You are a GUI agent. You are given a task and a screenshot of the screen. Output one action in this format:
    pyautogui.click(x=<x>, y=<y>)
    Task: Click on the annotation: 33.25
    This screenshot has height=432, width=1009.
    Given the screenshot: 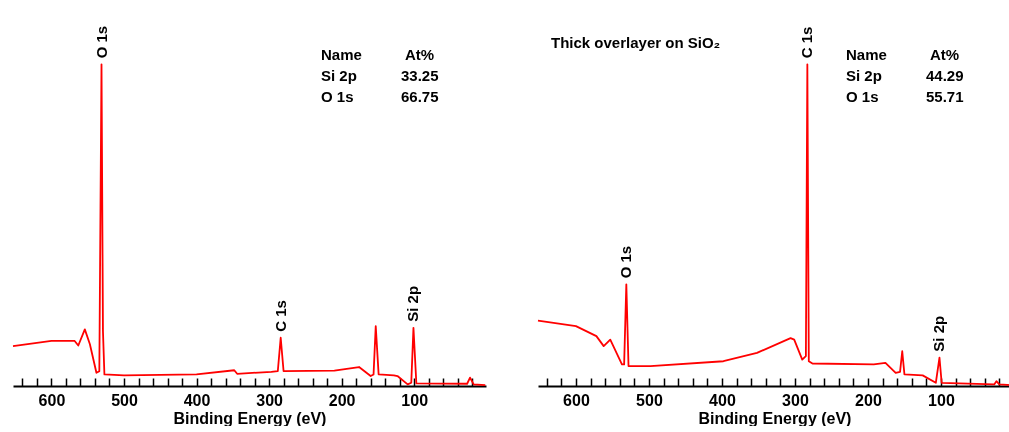 What is the action you would take?
    pyautogui.click(x=420, y=75)
    